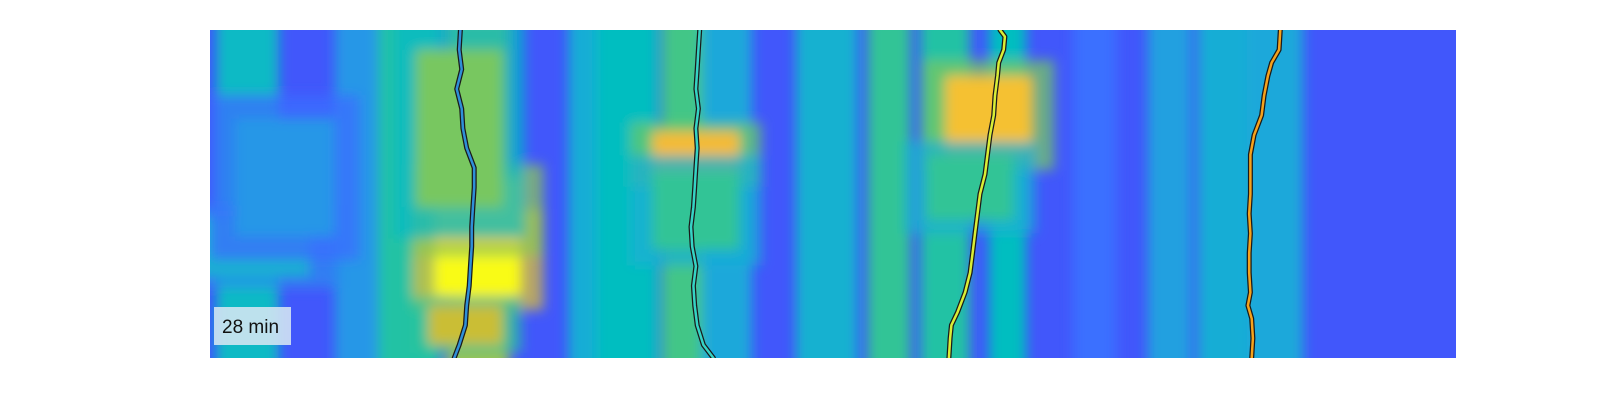  I want to click on time-annotation: 28 min, so click(252, 326).